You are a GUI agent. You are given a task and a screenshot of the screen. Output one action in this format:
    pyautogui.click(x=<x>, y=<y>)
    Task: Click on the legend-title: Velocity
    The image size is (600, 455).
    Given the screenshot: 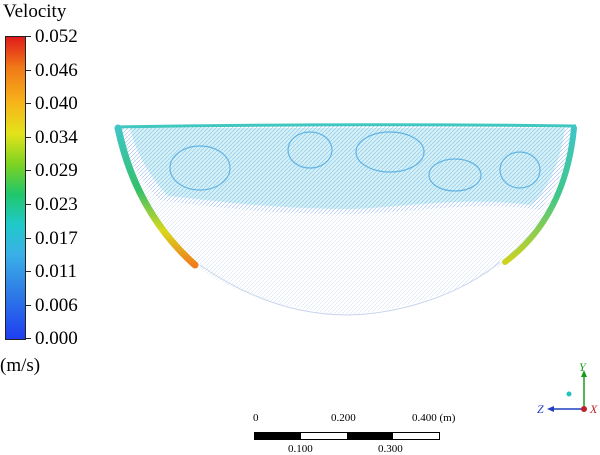 What is the action you would take?
    pyautogui.click(x=35, y=11)
    